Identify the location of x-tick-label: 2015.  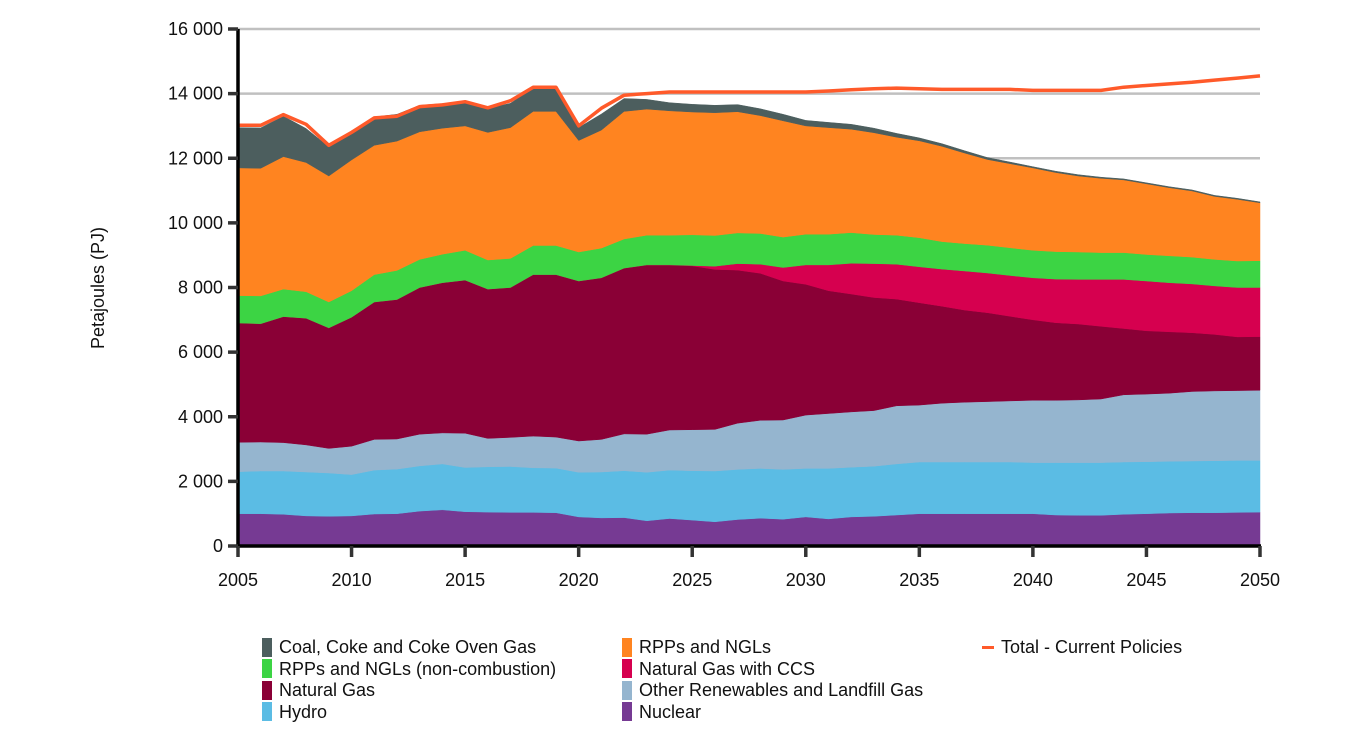
(465, 580).